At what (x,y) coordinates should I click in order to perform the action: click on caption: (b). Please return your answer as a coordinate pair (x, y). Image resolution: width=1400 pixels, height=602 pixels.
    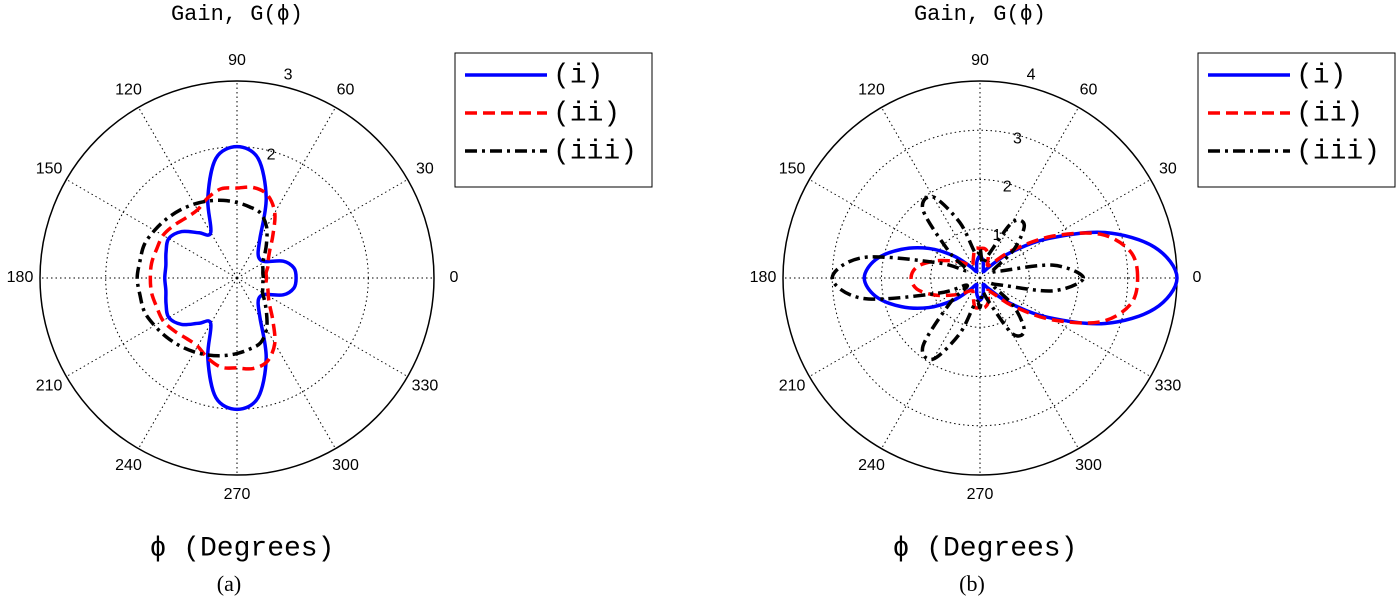
    Looking at the image, I should click on (972, 583).